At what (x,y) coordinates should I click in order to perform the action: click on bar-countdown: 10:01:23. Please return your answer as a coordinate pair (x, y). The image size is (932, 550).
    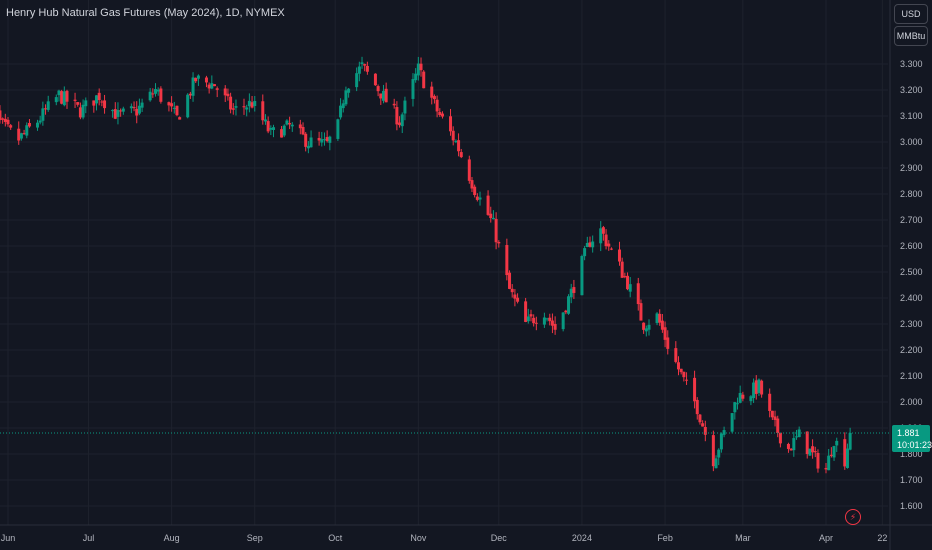
    Looking at the image, I should click on (914, 445).